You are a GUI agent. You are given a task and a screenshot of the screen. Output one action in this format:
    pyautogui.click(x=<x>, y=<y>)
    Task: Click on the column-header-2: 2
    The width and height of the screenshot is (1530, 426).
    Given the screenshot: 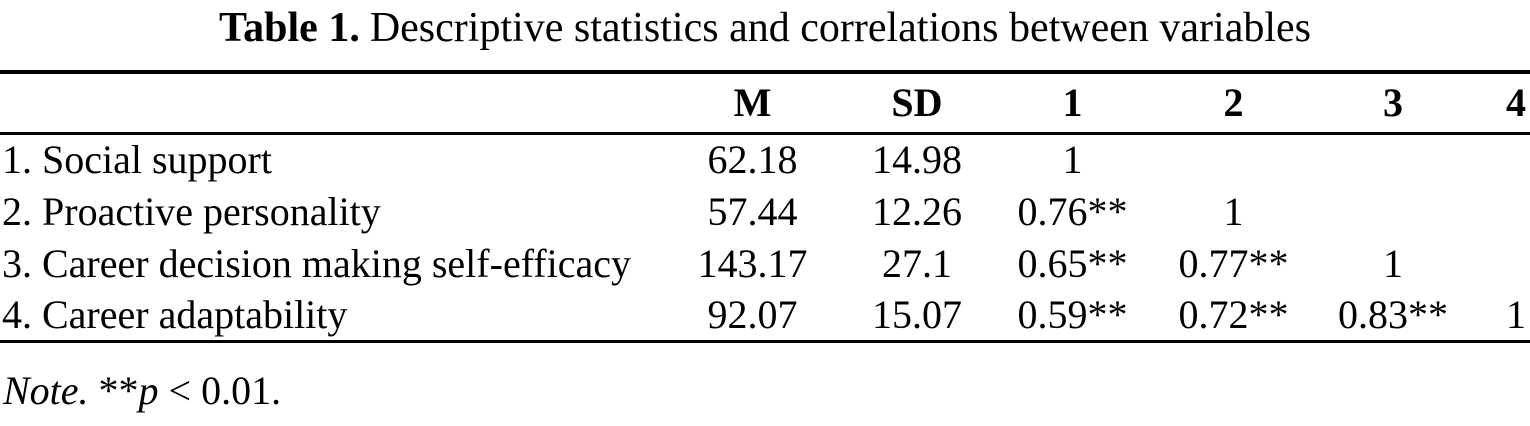 What is the action you would take?
    pyautogui.click(x=1233, y=103)
    